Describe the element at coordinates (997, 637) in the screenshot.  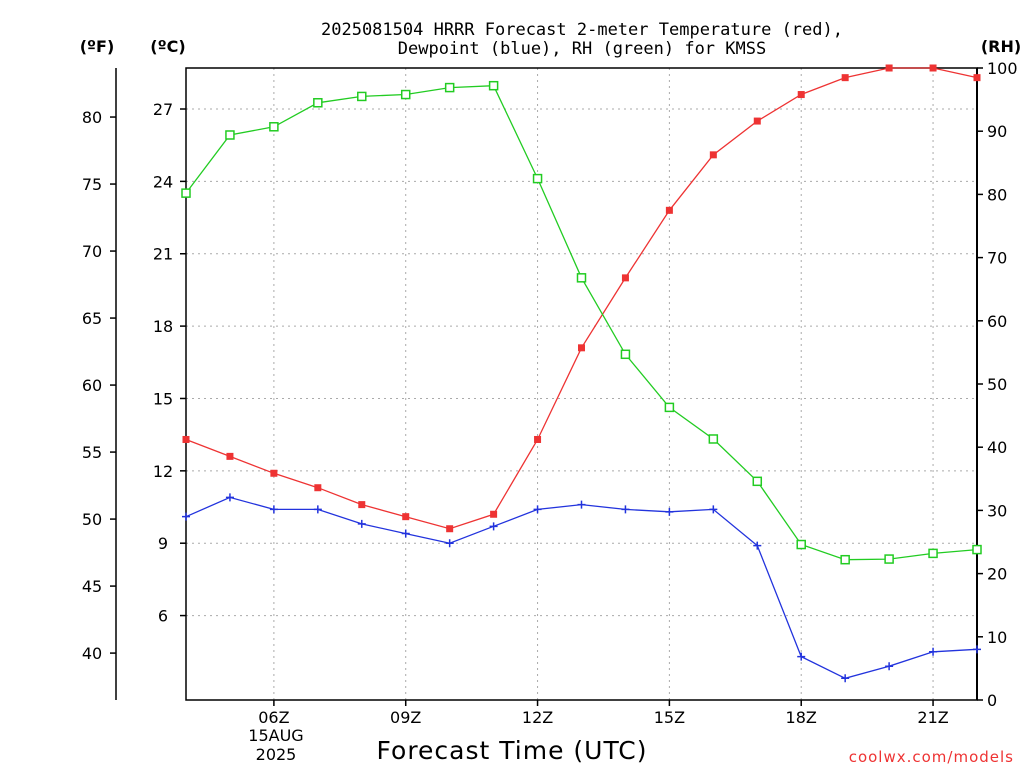
I see `rh-tick-label: 10` at that location.